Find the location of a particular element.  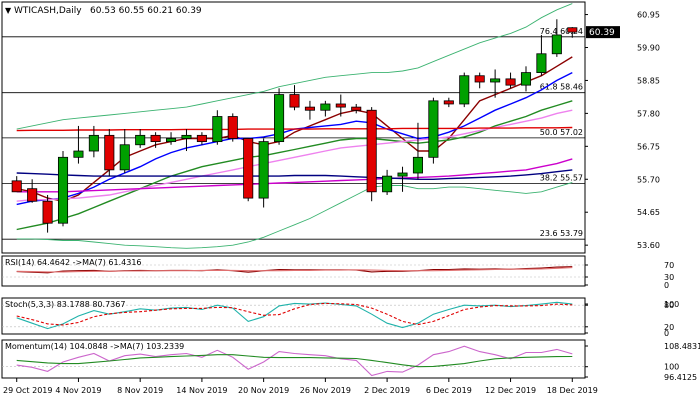

stochastic-tick-label: 100 is located at coordinates (671, 304).